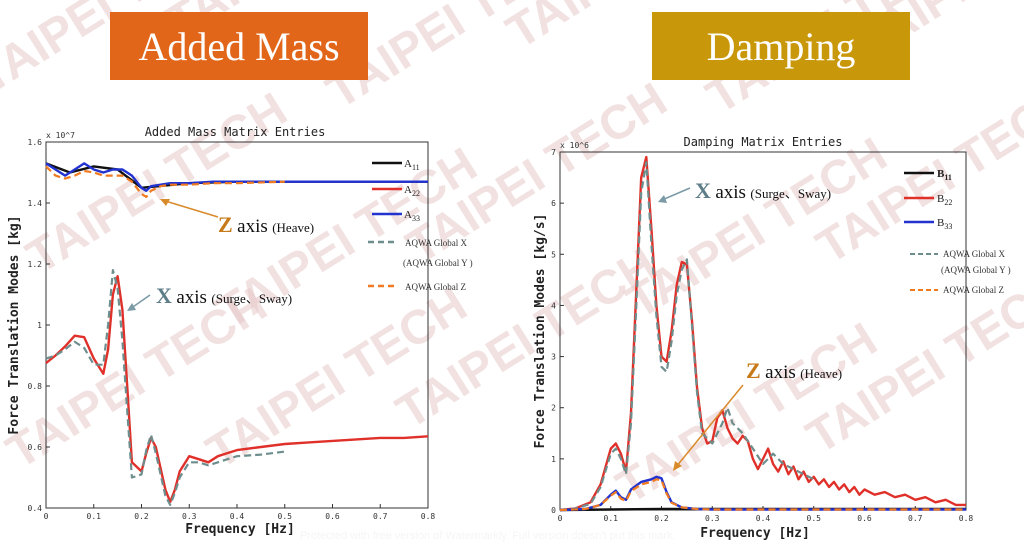  I want to click on y-exponent-label: x 10^7, so click(60, 135).